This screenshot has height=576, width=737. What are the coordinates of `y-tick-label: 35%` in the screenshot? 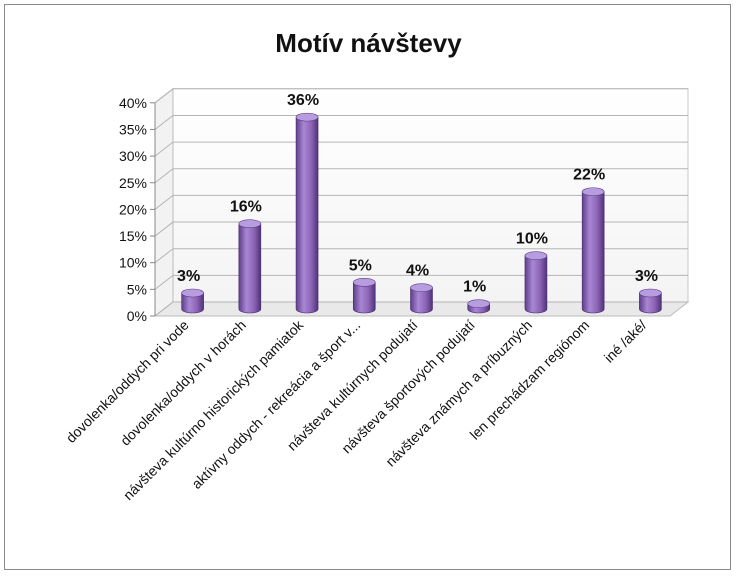 It's located at (133, 129).